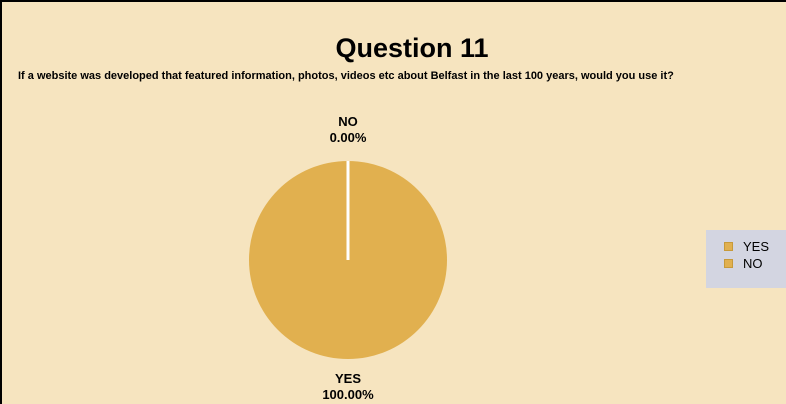 This screenshot has width=786, height=404. I want to click on chart-legend: YES NO, so click(746, 259).